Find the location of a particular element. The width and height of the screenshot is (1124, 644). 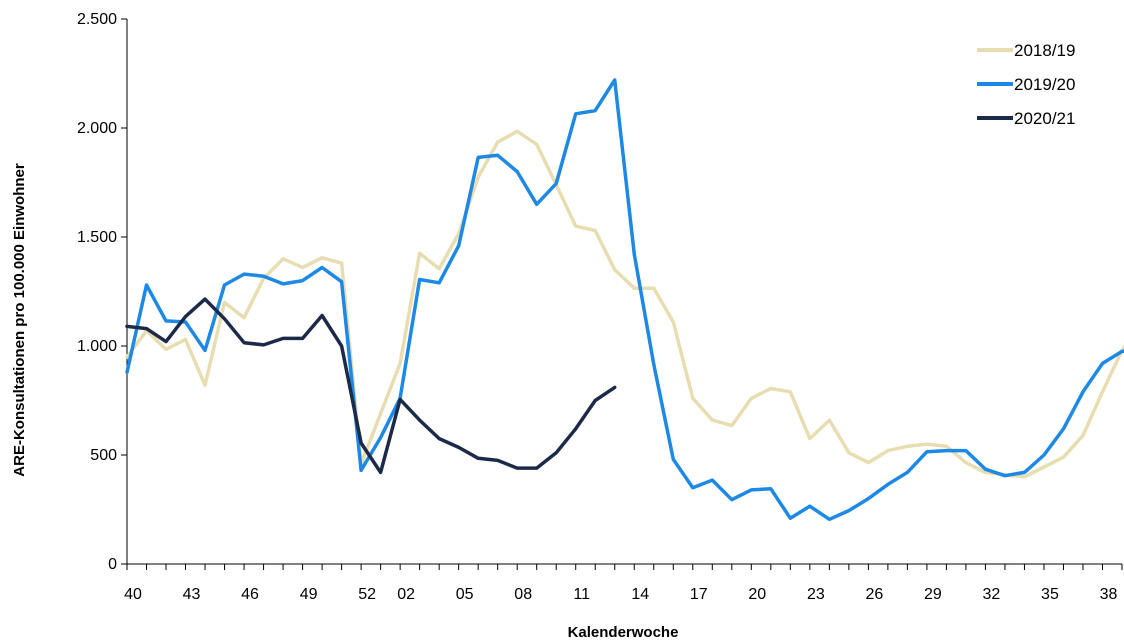

x-tick-label: 26 is located at coordinates (874, 594).